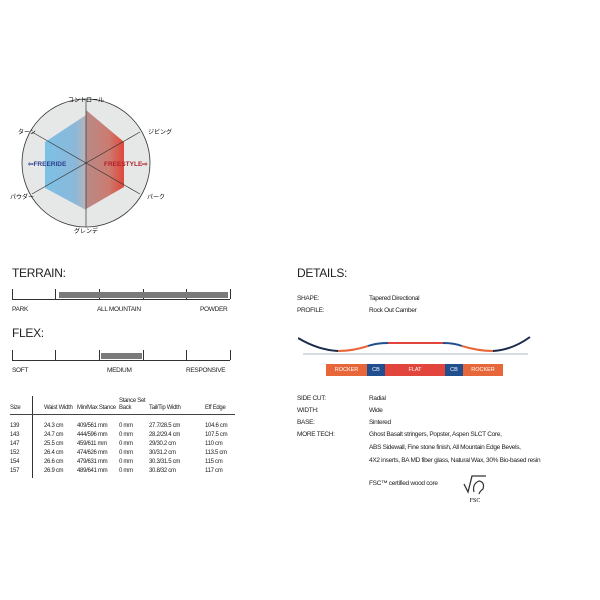  I want to click on profile-segment-bar: ROCKER CB FLAT CB ROCKER, so click(414, 370).